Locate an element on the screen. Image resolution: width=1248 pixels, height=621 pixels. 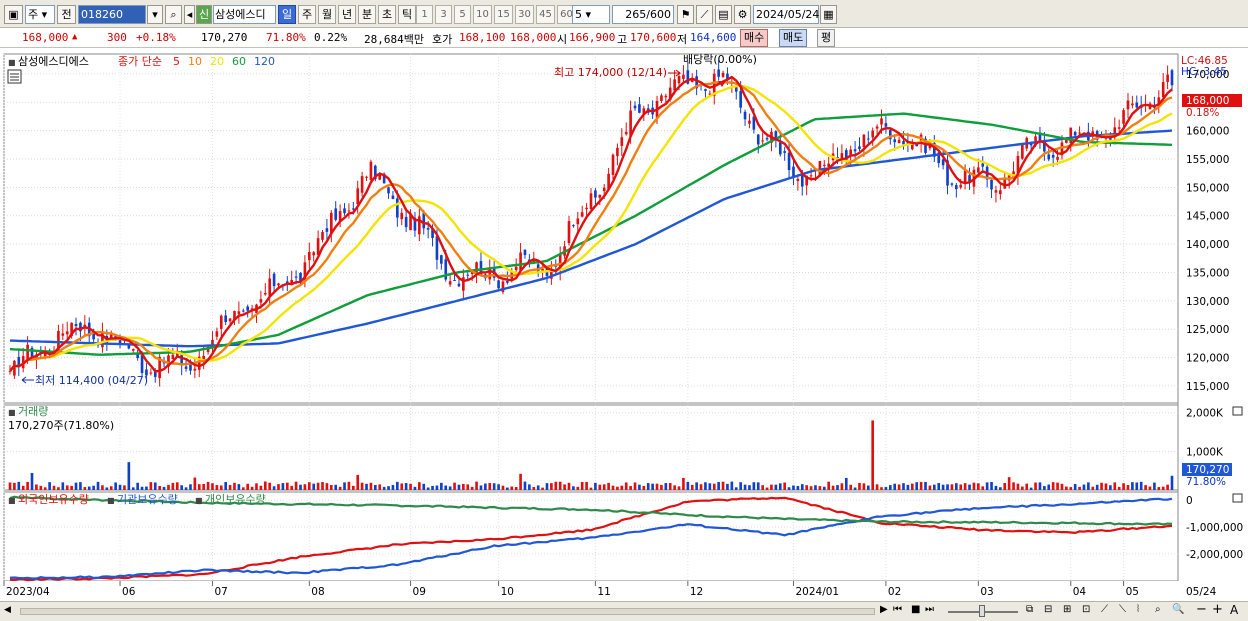
zoom-out-icon: − is located at coordinates (1201, 609).